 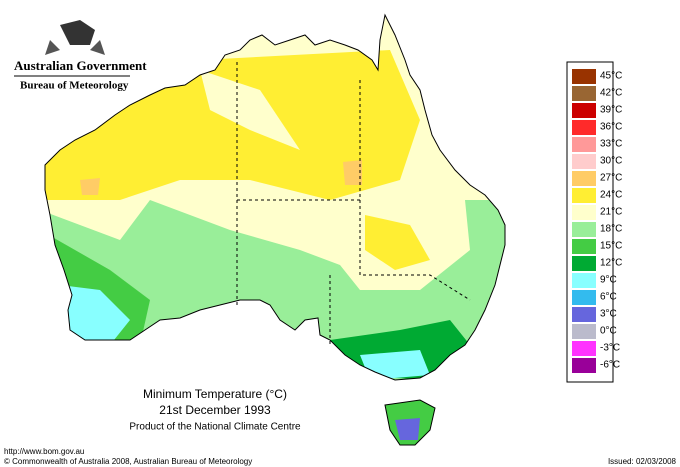 What do you see at coordinates (611, 178) in the screenshot?
I see `legend-label: 27°C` at bounding box center [611, 178].